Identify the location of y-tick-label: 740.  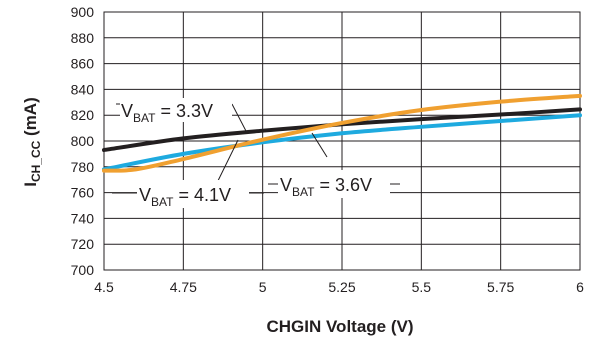
(83, 218).